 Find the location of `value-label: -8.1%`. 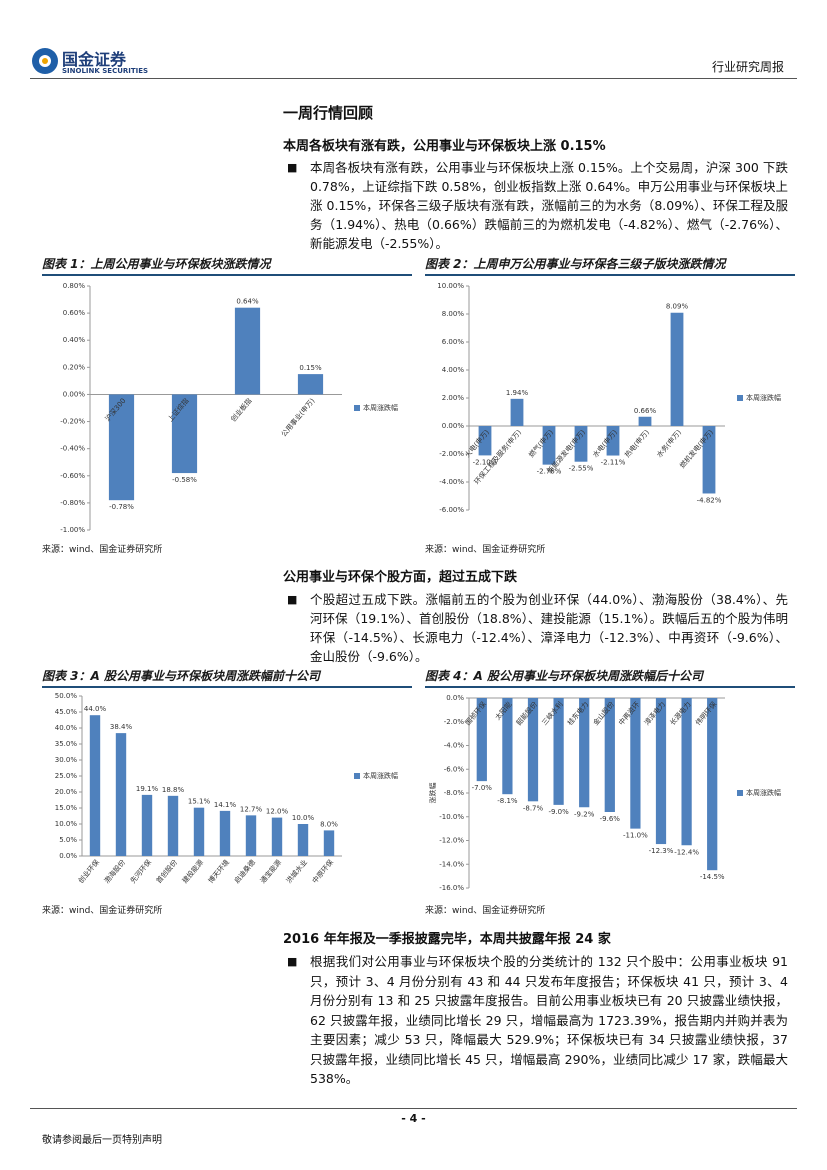

value-label: -8.1% is located at coordinates (507, 801).